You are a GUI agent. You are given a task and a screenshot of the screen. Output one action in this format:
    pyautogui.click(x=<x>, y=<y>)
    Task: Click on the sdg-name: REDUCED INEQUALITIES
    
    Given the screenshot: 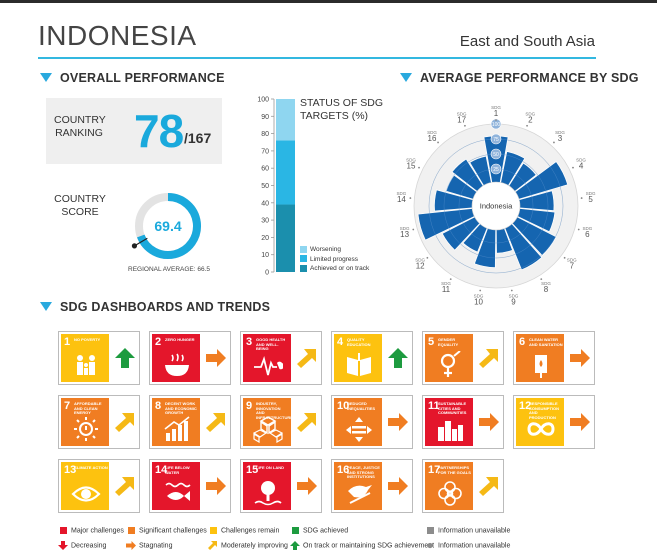 What is the action you would take?
    pyautogui.click(x=361, y=406)
    